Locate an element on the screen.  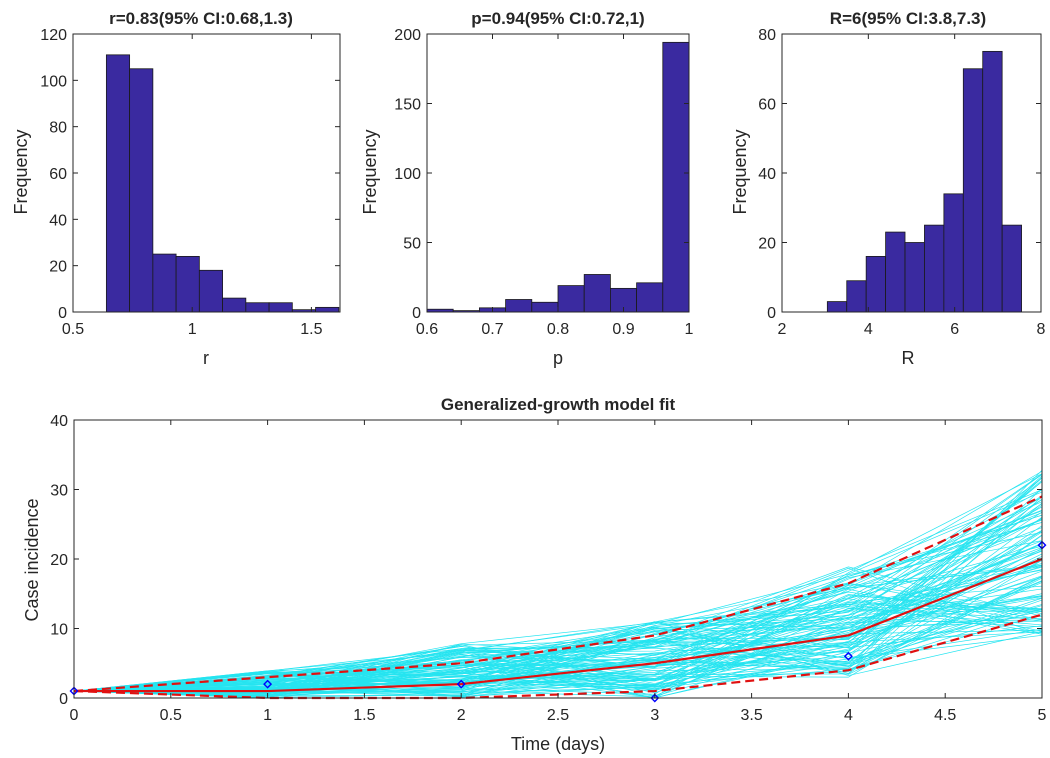
x-tick-label: 3 is located at coordinates (654, 715).